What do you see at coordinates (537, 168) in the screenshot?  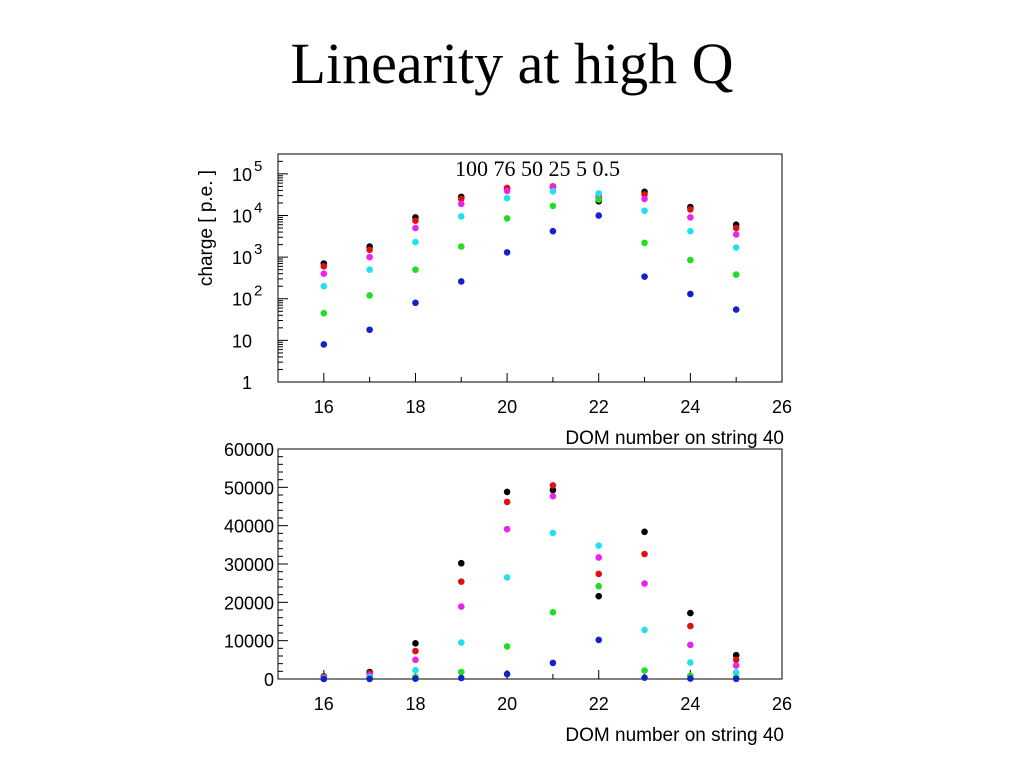 I see `amplitude-legend: 100 76 50 25 5 0.5` at bounding box center [537, 168].